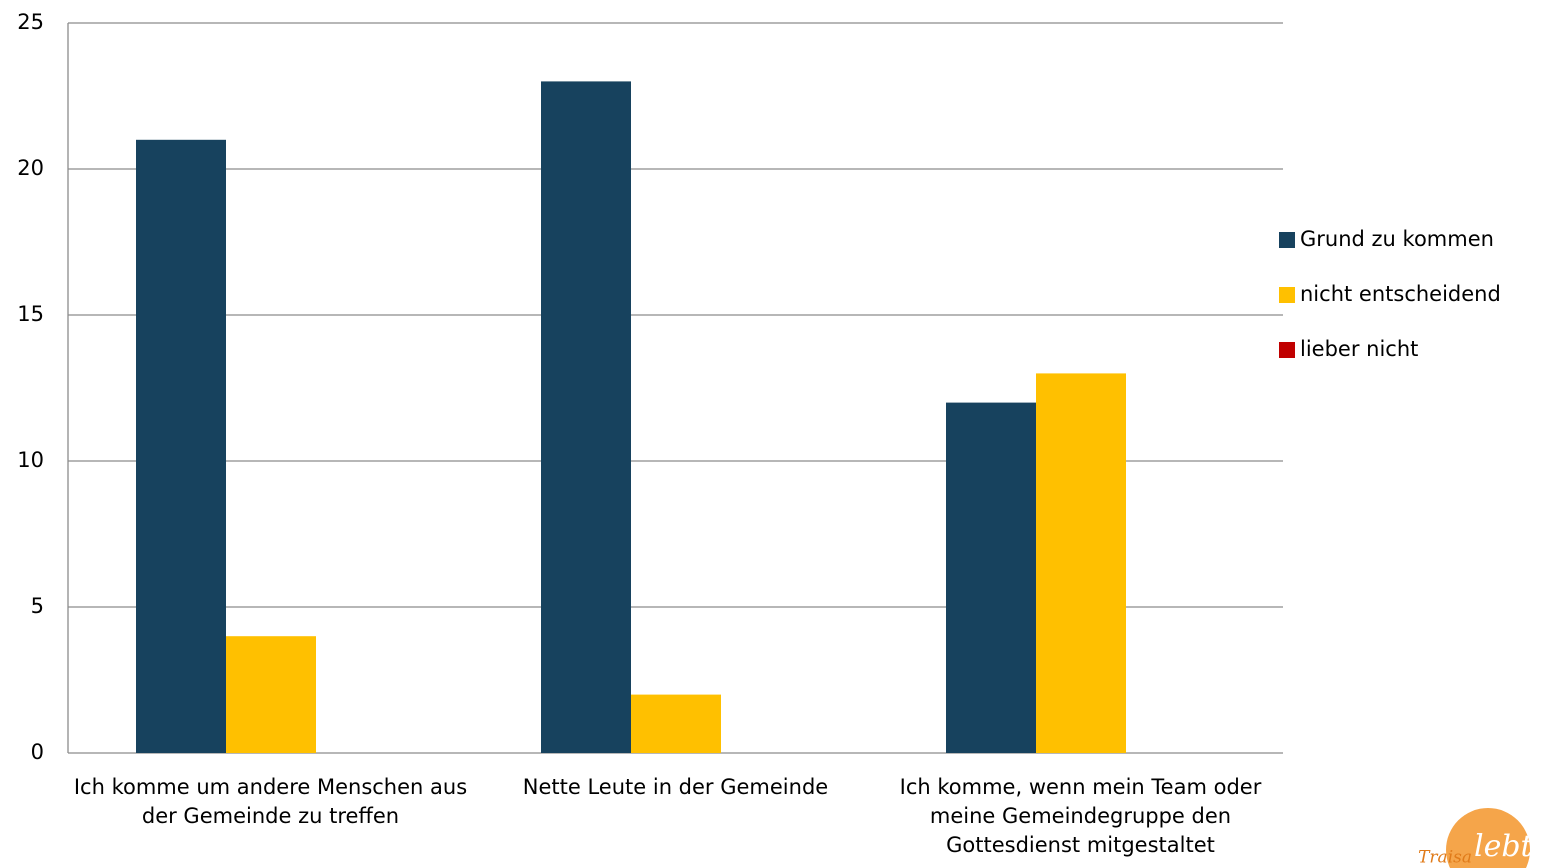 This screenshot has width=1558, height=868. What do you see at coordinates (30, 314) in the screenshot?
I see `y-tick-label: 15` at bounding box center [30, 314].